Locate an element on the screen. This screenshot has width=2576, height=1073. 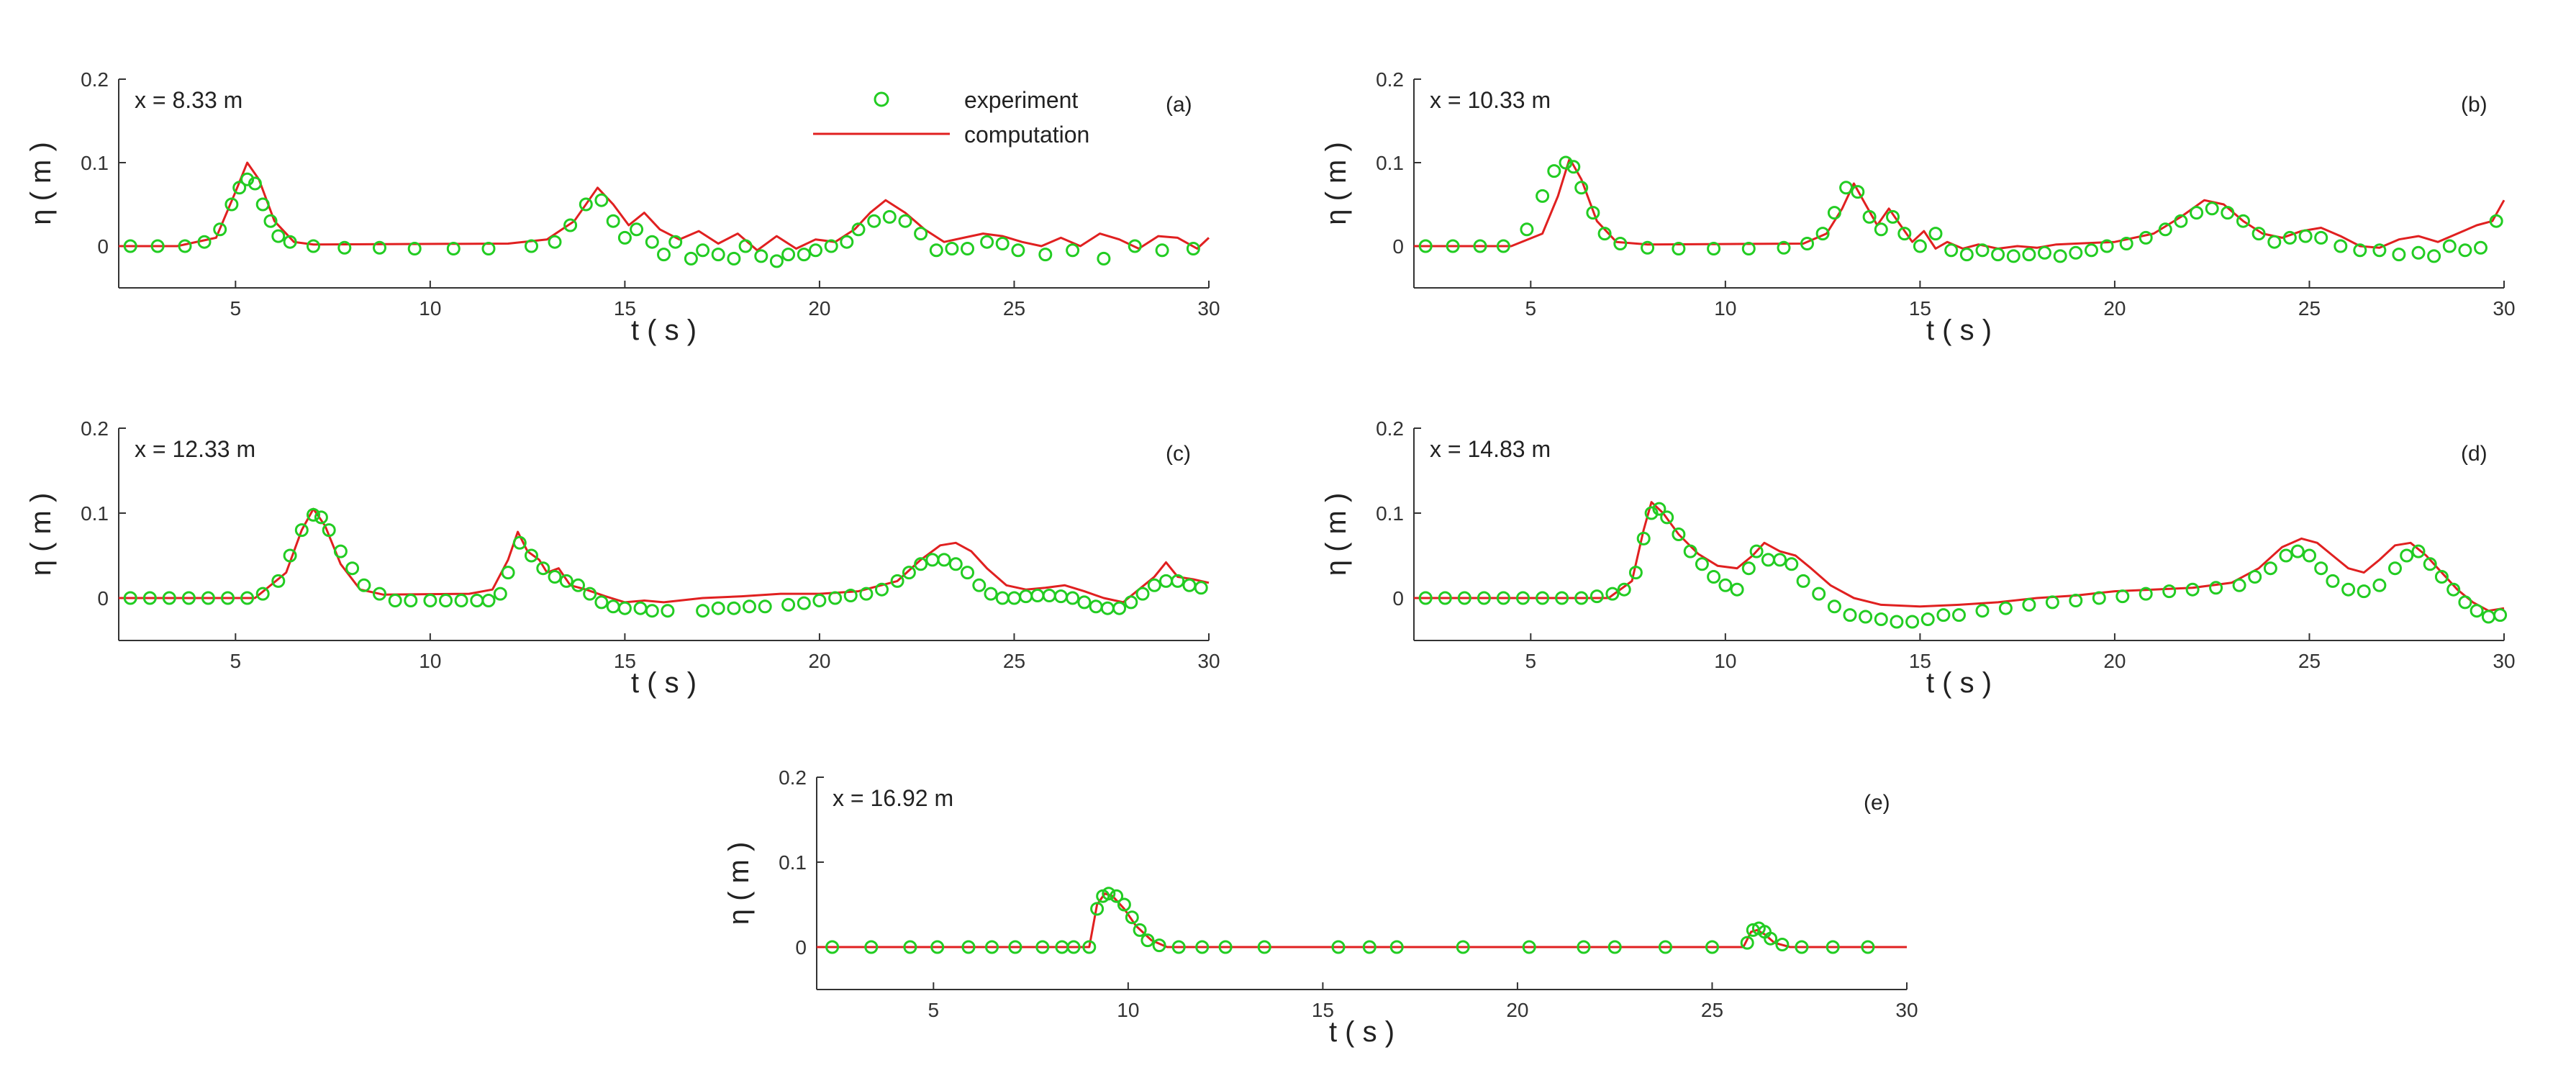
experiment-series is located at coordinates (1961, 209).